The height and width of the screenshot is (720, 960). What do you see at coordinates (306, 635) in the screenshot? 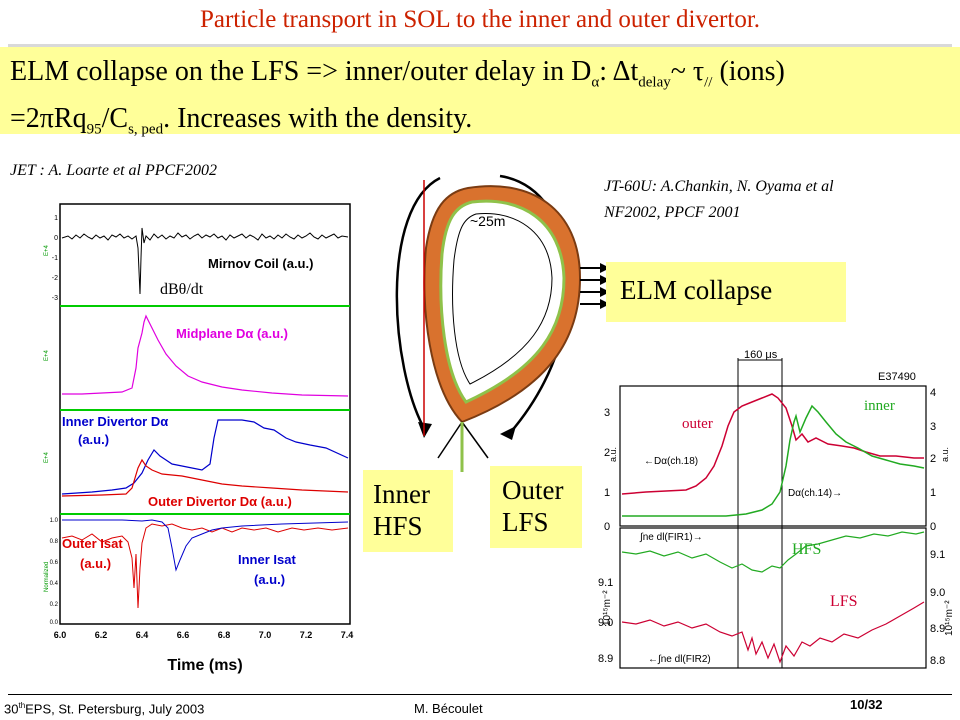
I see `x-tick: 7.2` at bounding box center [306, 635].